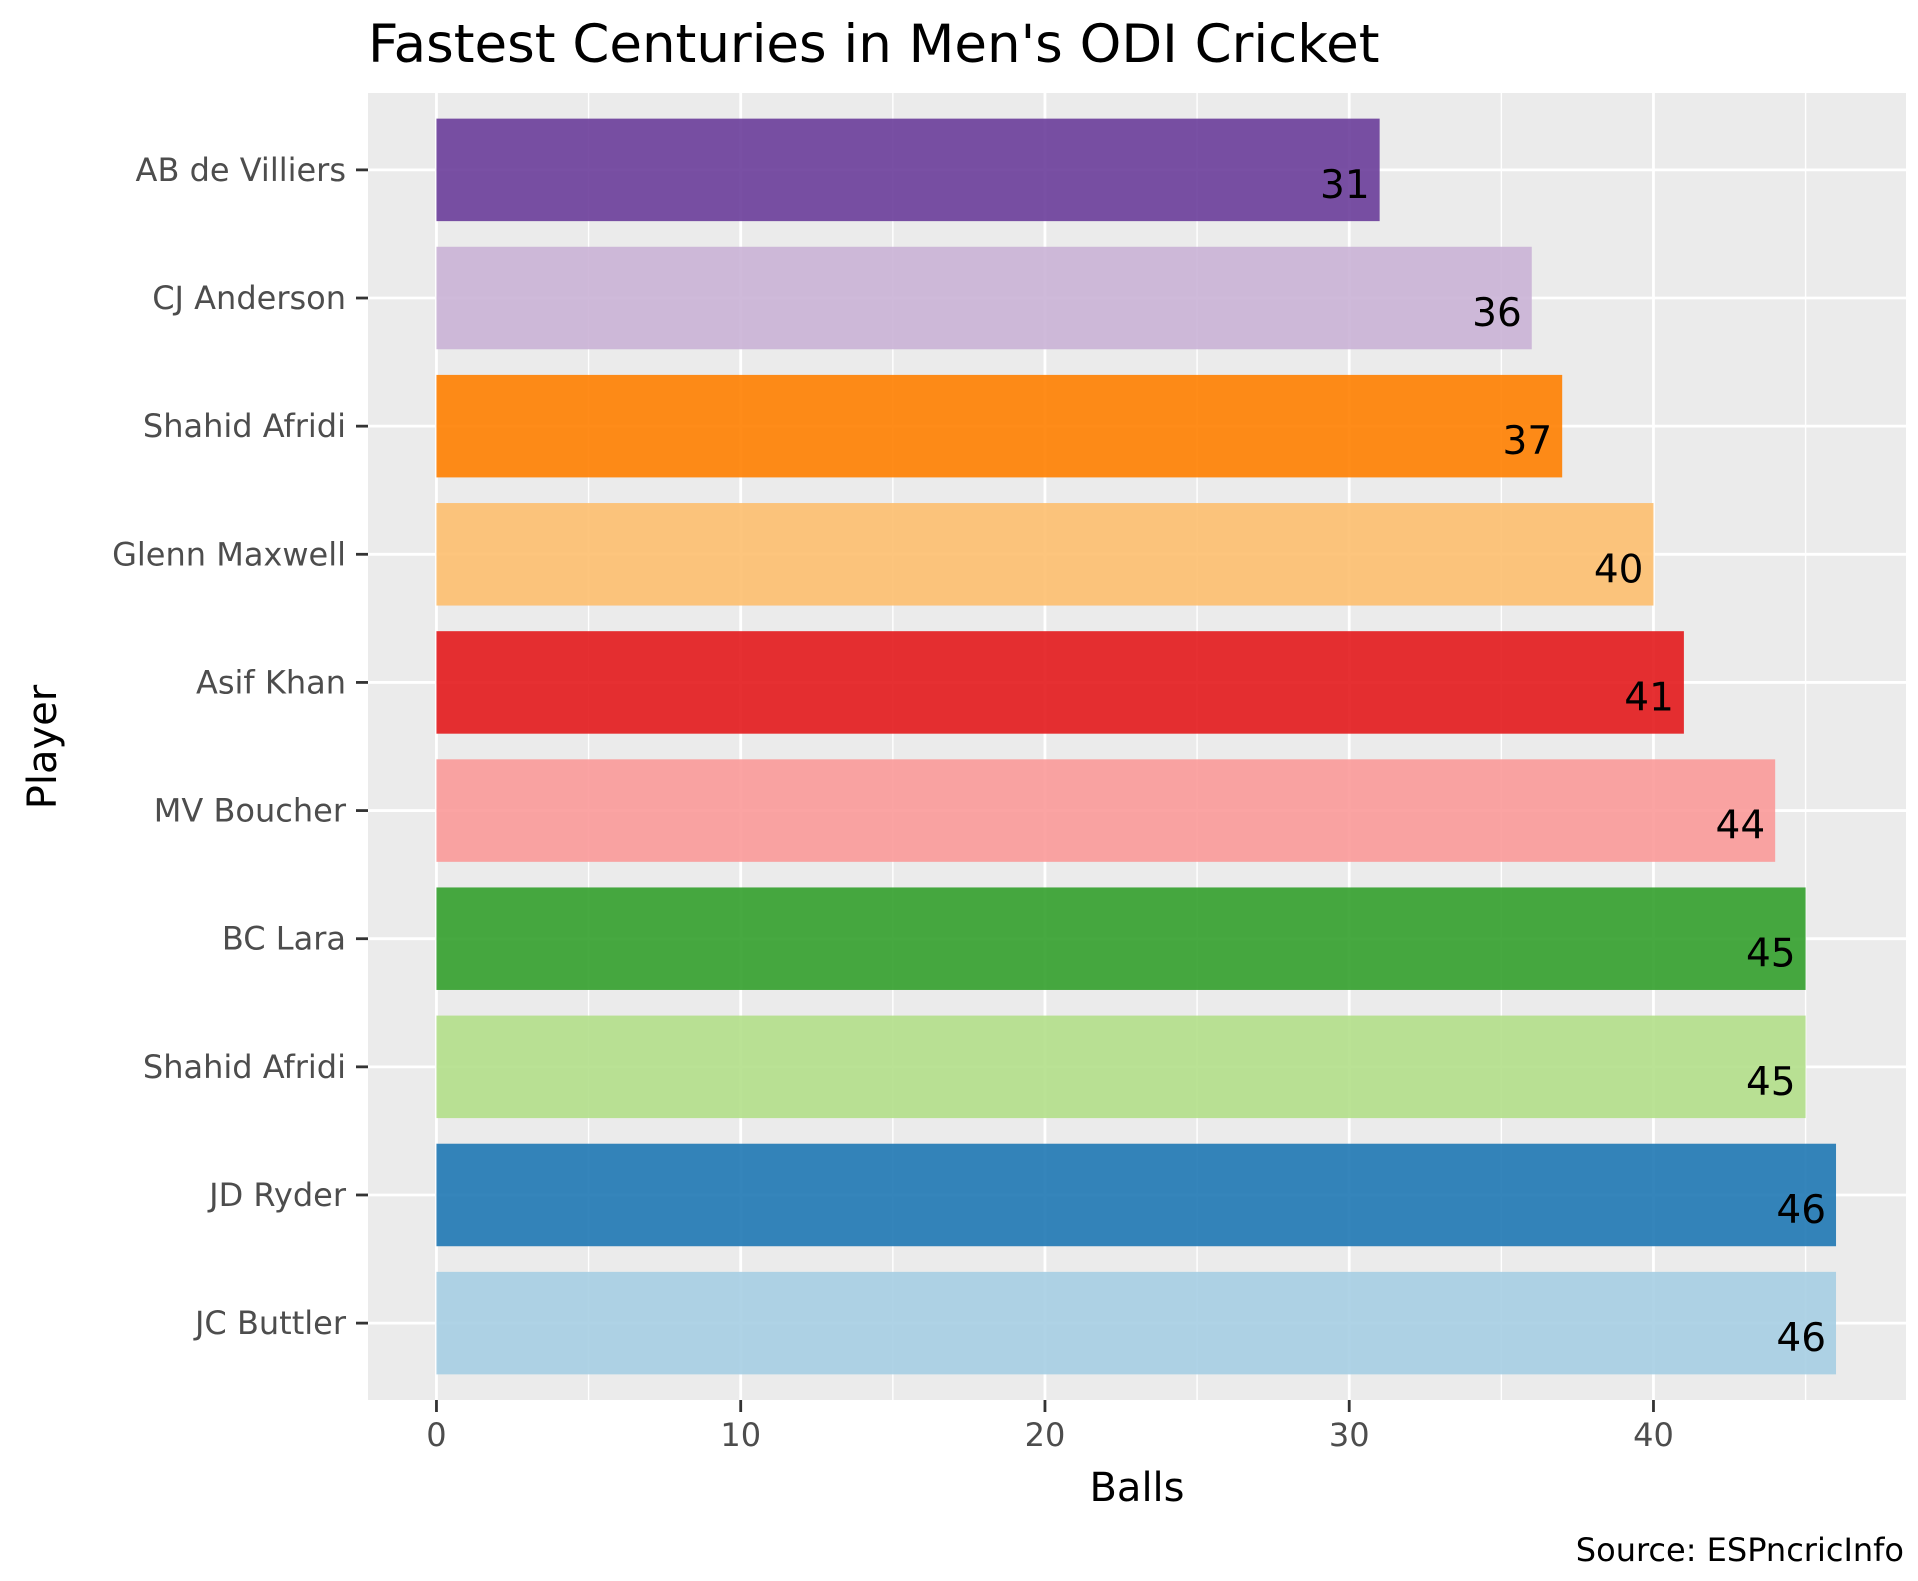  What do you see at coordinates (1528, 441) in the screenshot?
I see `bar-value-label: 37` at bounding box center [1528, 441].